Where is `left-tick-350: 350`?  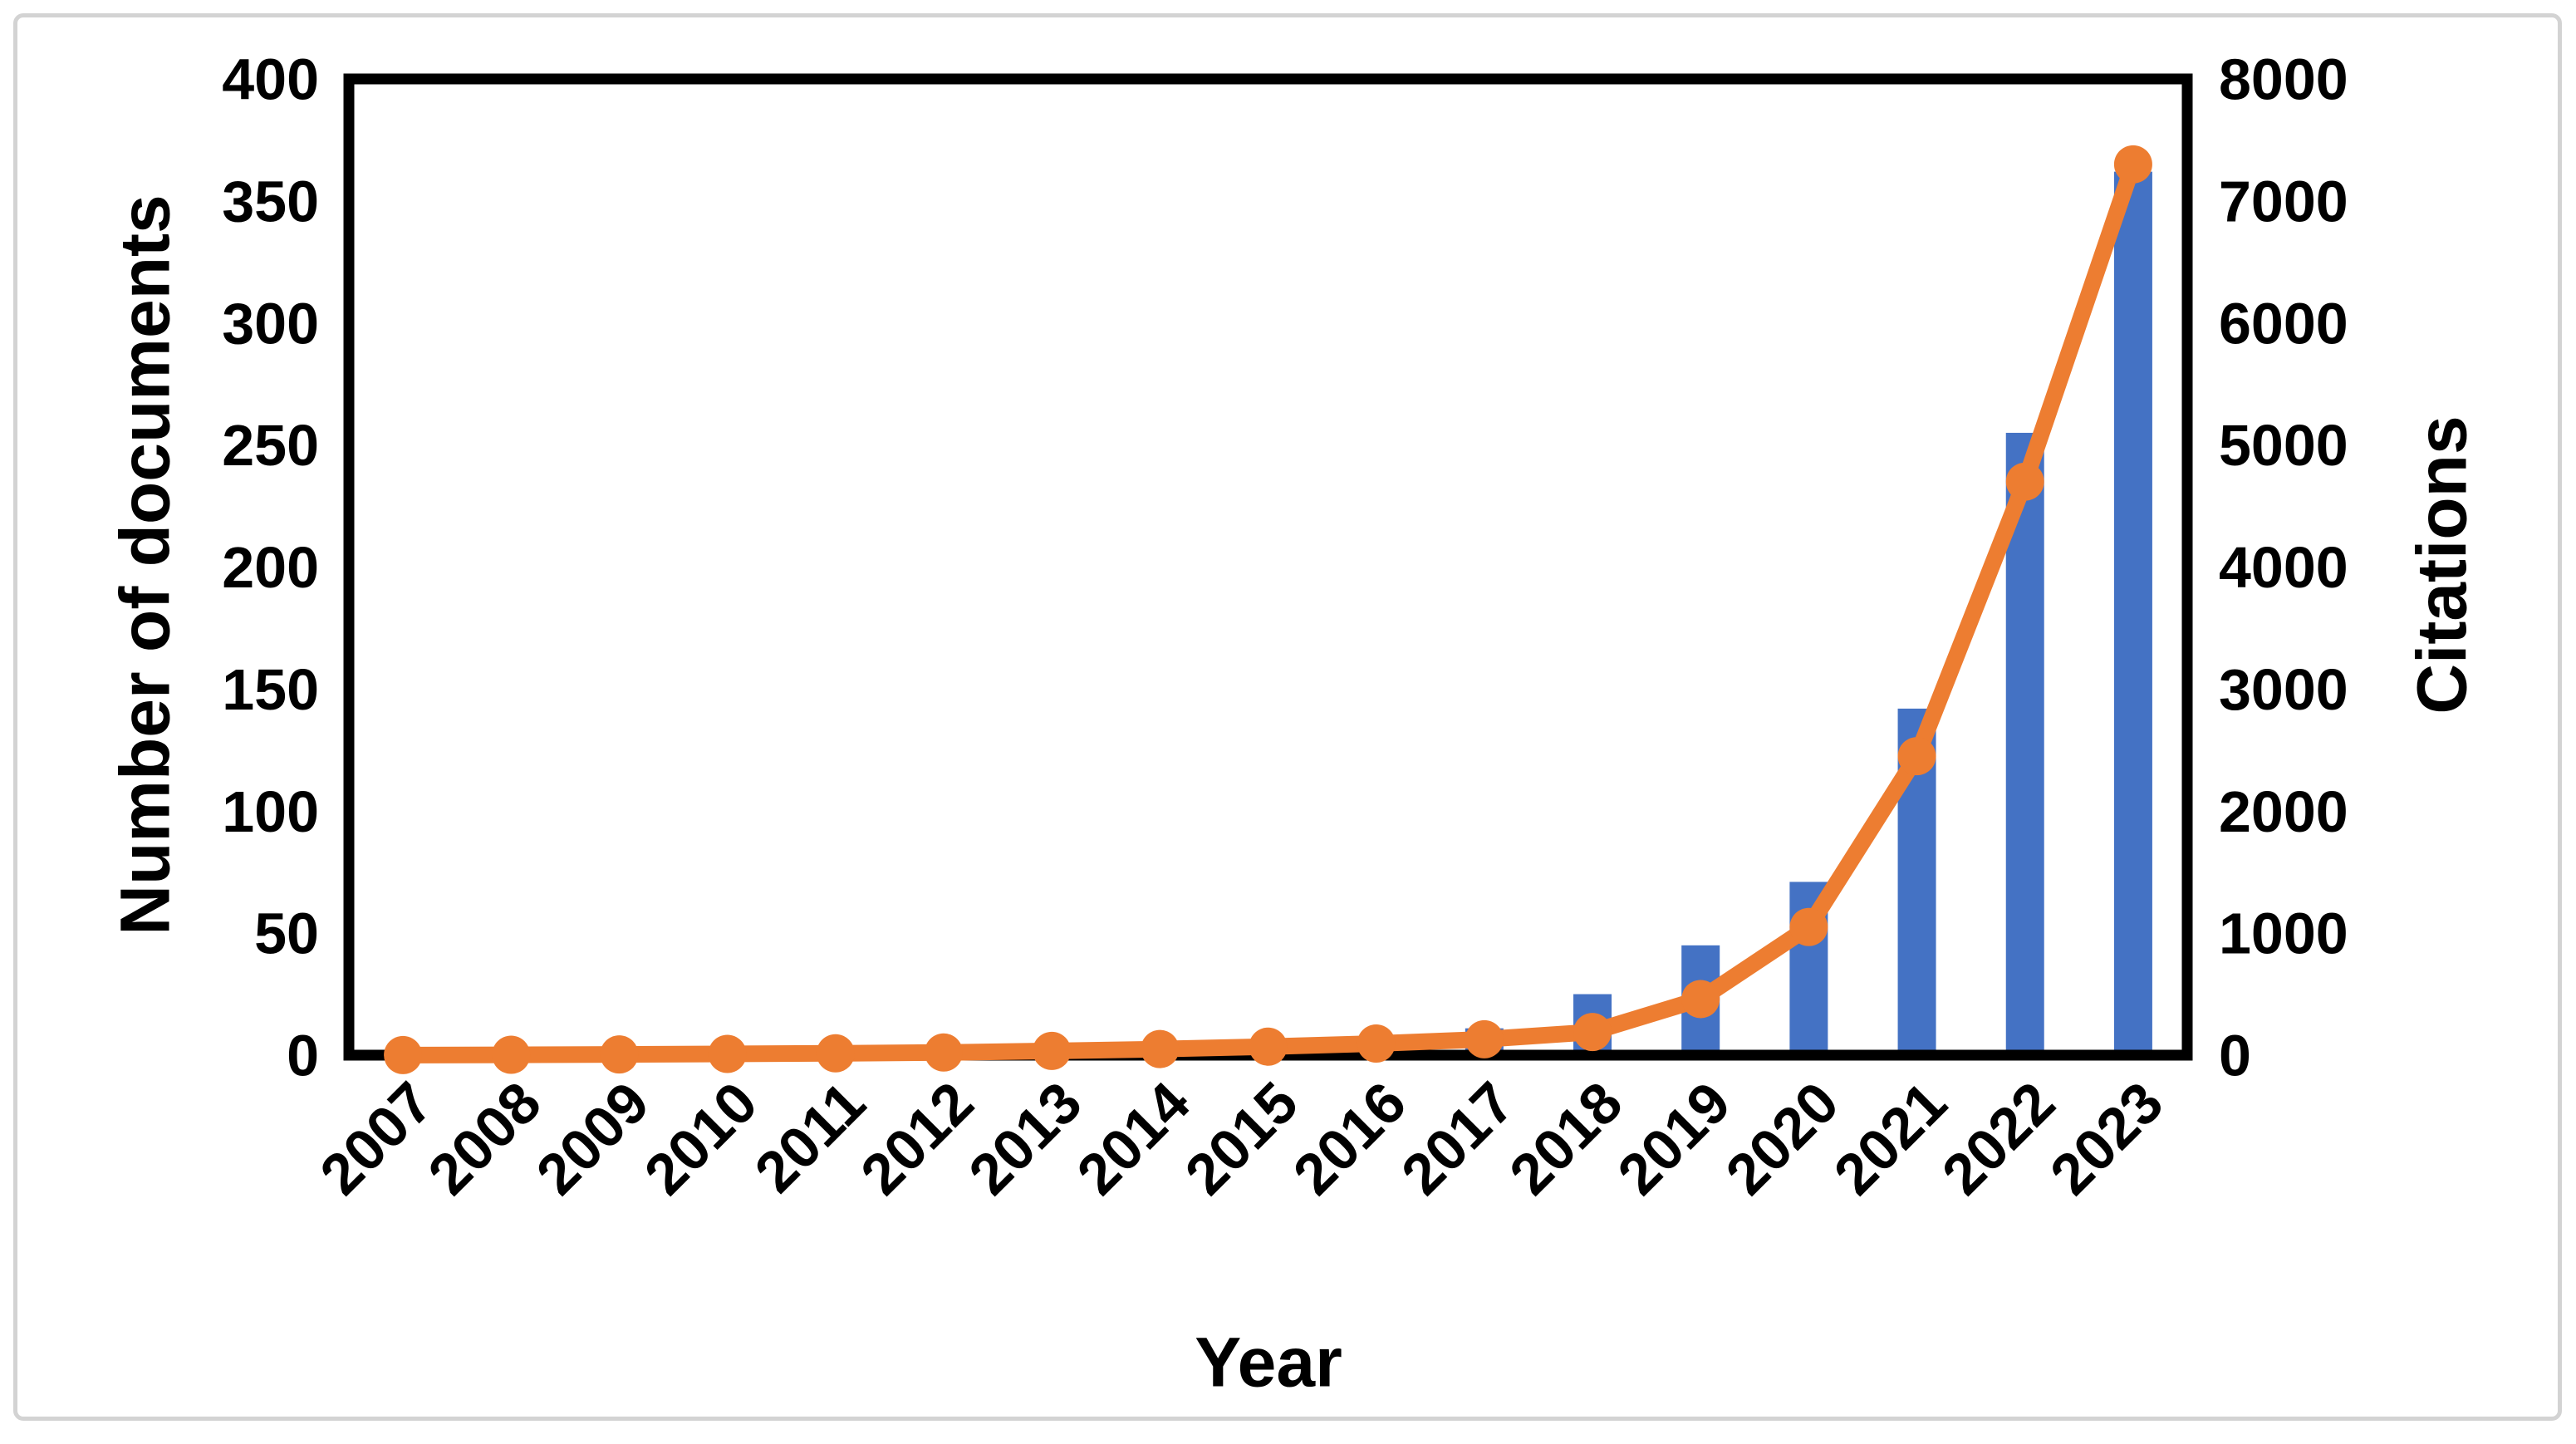 left-tick-350: 350 is located at coordinates (270, 201).